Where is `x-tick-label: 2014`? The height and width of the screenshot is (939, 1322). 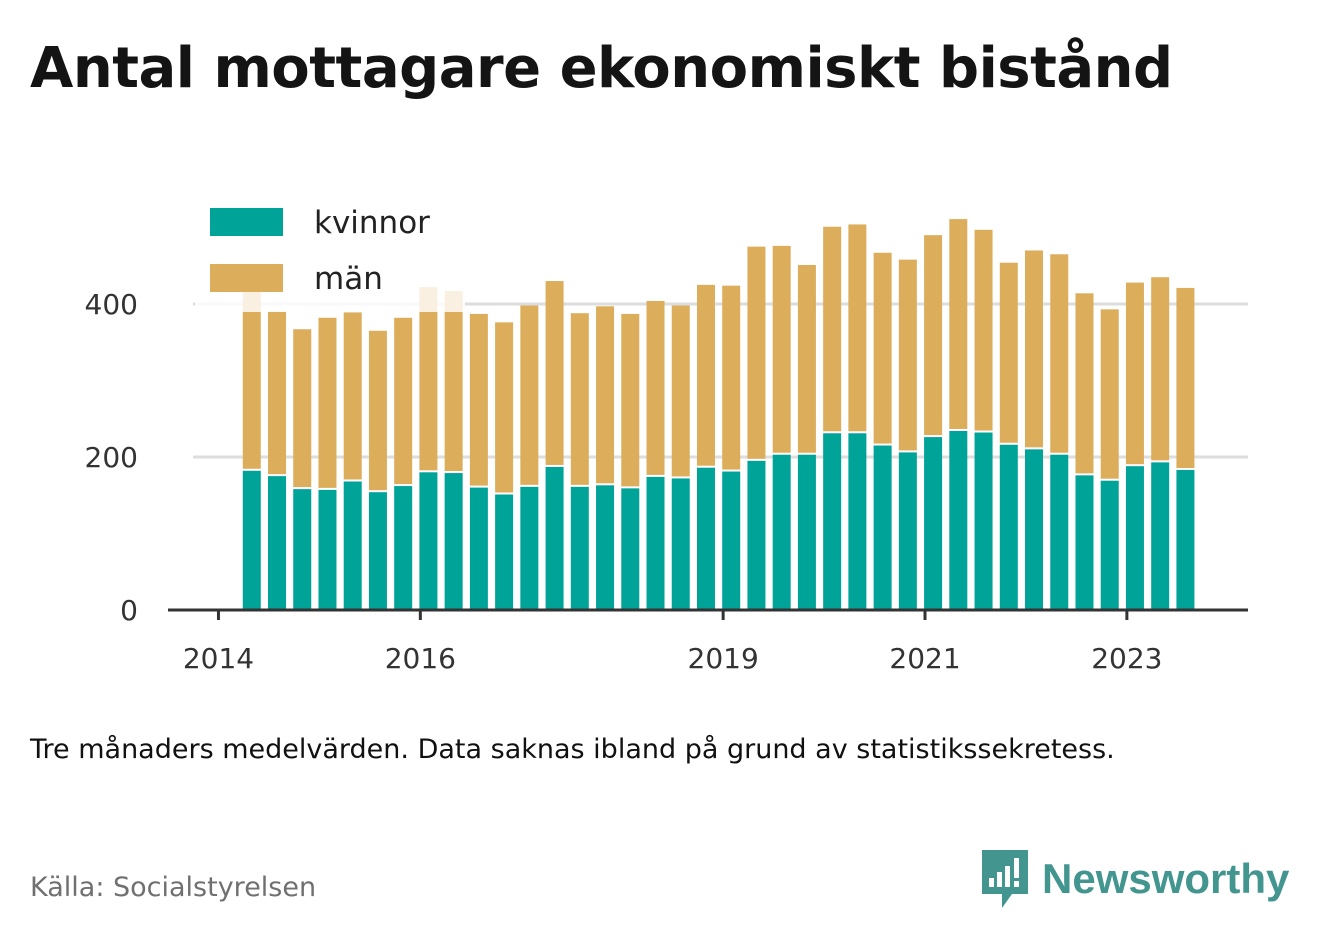
x-tick-label: 2014 is located at coordinates (218, 658).